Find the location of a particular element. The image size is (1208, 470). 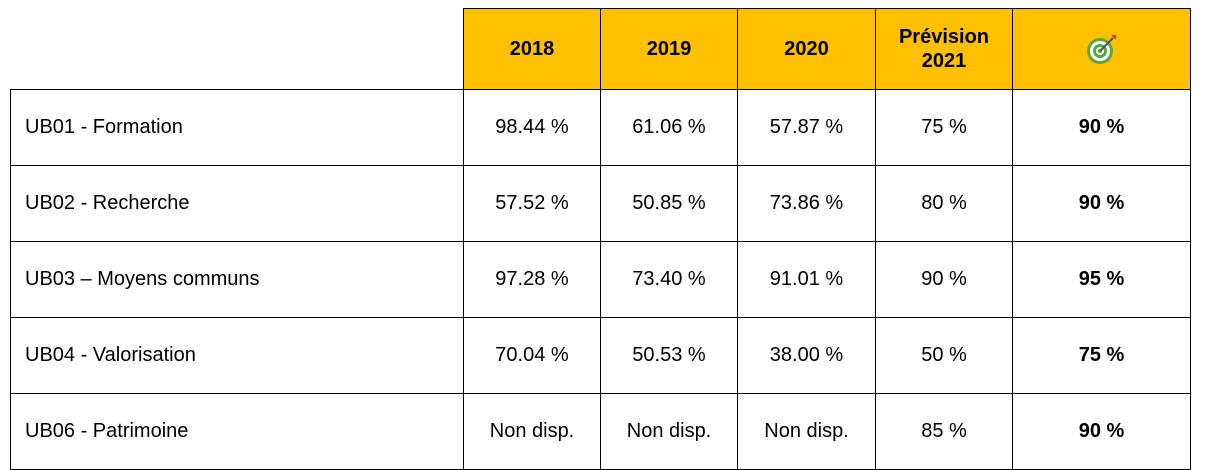

value-cell: 85 % is located at coordinates (944, 431).